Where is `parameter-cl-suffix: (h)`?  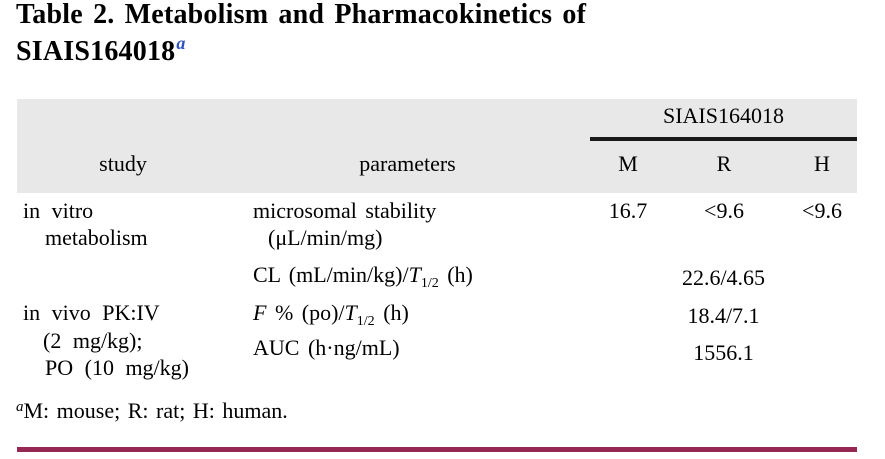 parameter-cl-suffix: (h) is located at coordinates (455, 274).